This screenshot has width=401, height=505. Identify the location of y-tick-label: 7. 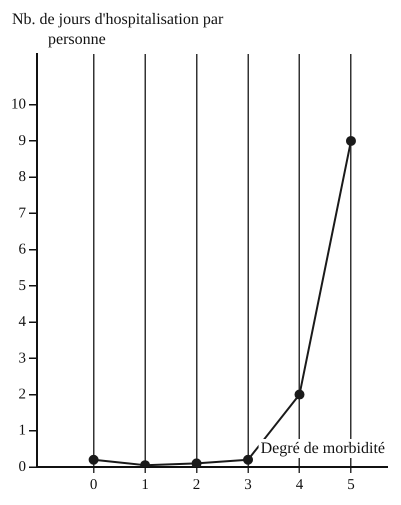
(22, 213).